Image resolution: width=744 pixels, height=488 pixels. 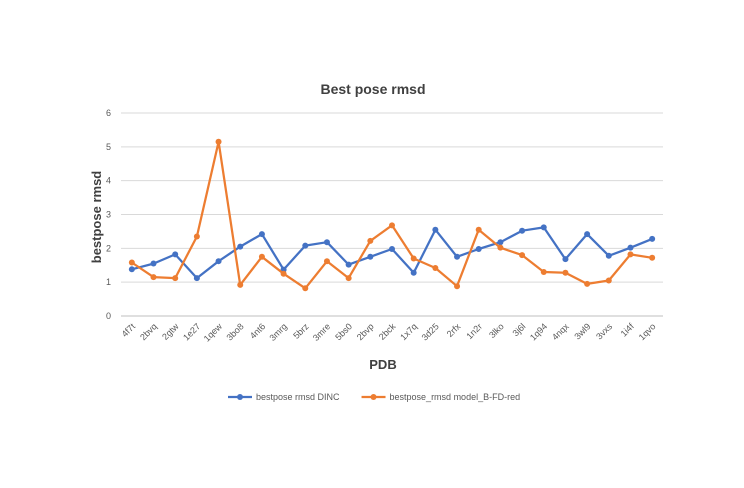 What do you see at coordinates (278, 332) in the screenshot?
I see `x-tick-label: 3mrg` at bounding box center [278, 332].